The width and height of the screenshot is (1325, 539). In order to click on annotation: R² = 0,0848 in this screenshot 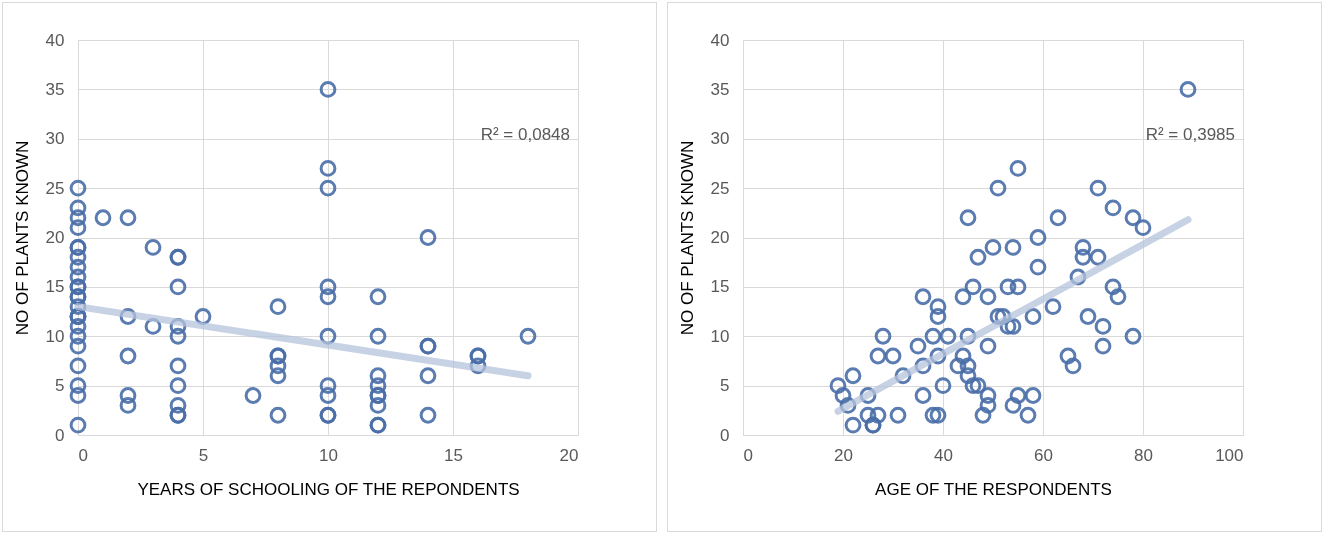, I will do `click(525, 134)`.